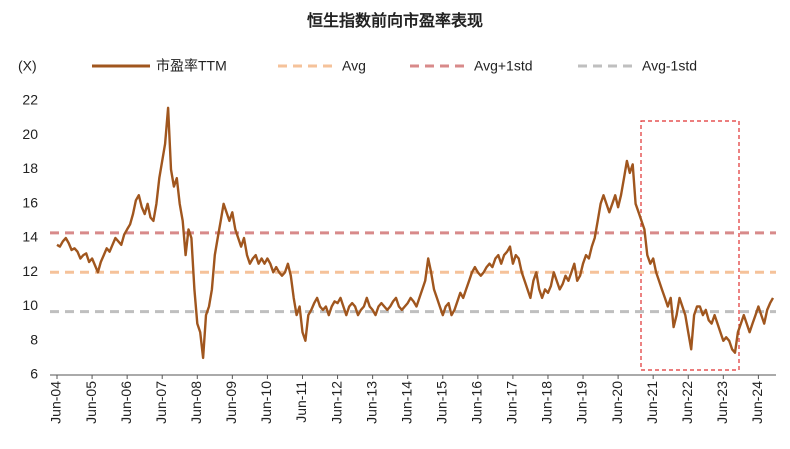 The image size is (790, 449). What do you see at coordinates (30, 237) in the screenshot?
I see `y-tick-label: 14` at bounding box center [30, 237].